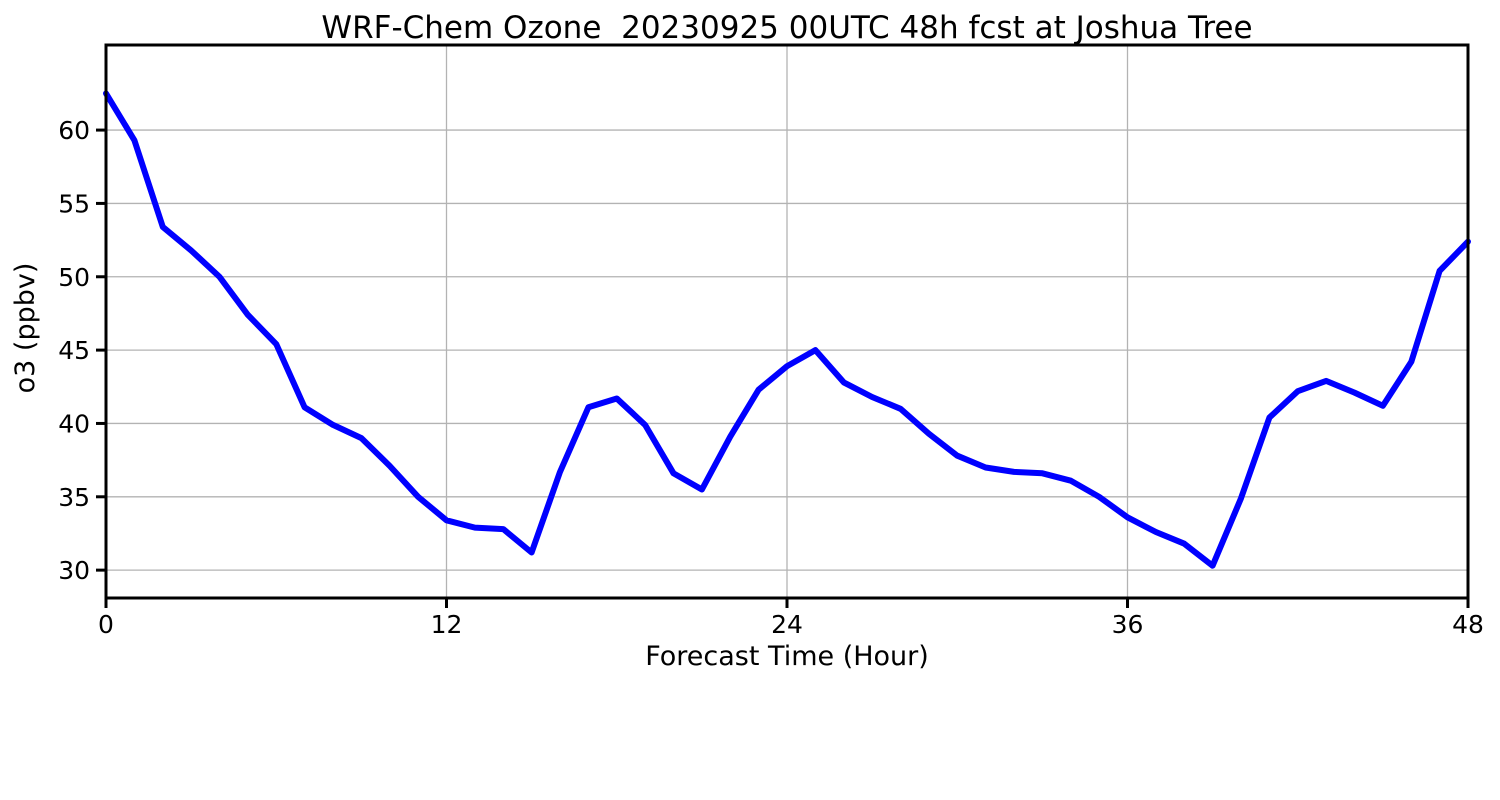 This screenshot has height=800, width=1500. Describe the element at coordinates (106, 624) in the screenshot. I see `x-tick-label: 0` at that location.